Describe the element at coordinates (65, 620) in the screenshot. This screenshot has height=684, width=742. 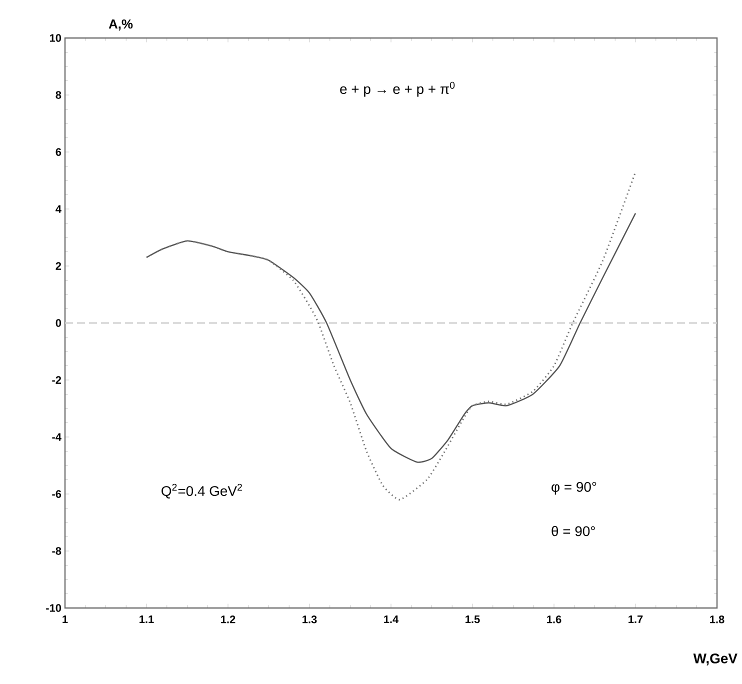
I see `x-tick-label: 1` at that location.